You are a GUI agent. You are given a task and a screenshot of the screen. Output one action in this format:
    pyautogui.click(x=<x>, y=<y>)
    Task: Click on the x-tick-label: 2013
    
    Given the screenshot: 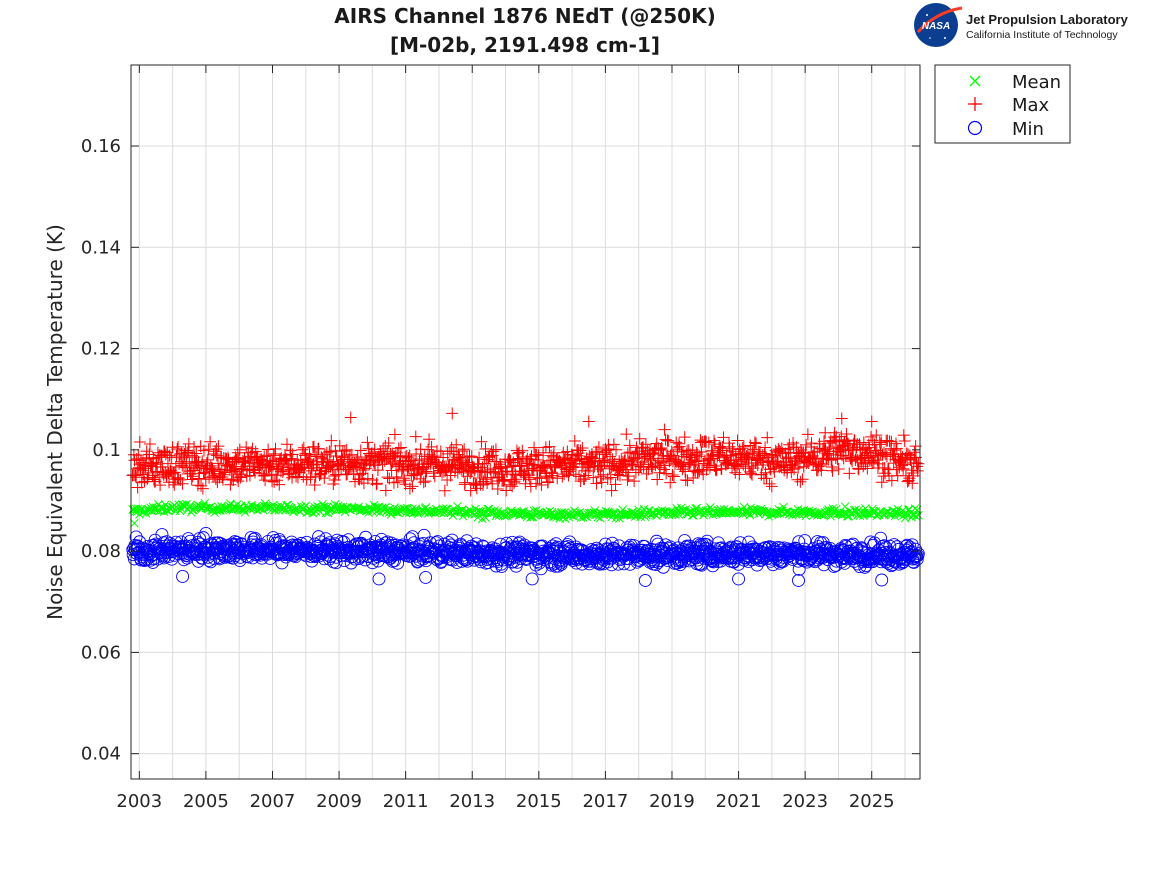 What is the action you would take?
    pyautogui.click(x=472, y=801)
    